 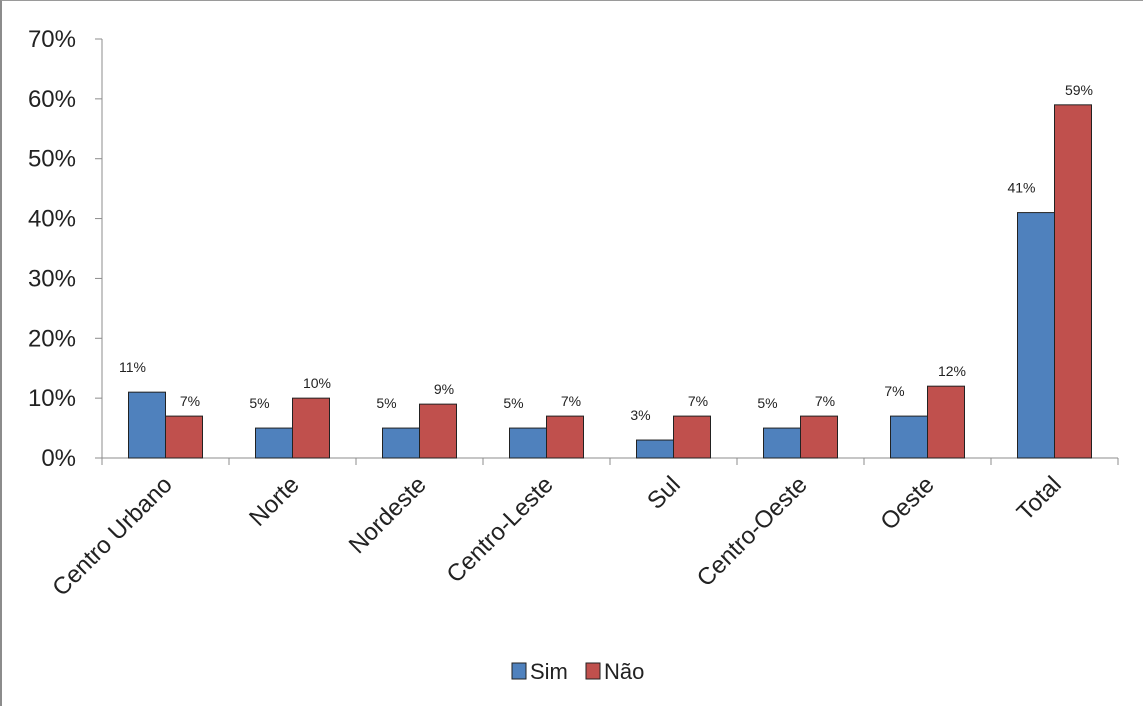 I want to click on y-axis: 0% 10% 20% 30% 40% 50% 60% 70%, so click(x=65, y=249).